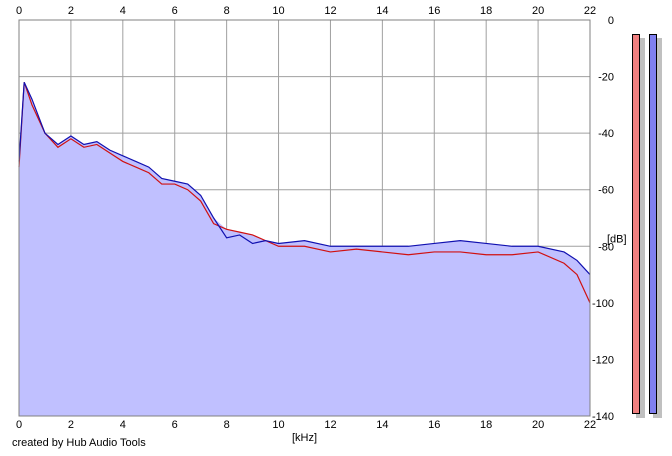 This screenshot has width=672, height=456. I want to click on x-tick-label-bottom: 12, so click(330, 425).